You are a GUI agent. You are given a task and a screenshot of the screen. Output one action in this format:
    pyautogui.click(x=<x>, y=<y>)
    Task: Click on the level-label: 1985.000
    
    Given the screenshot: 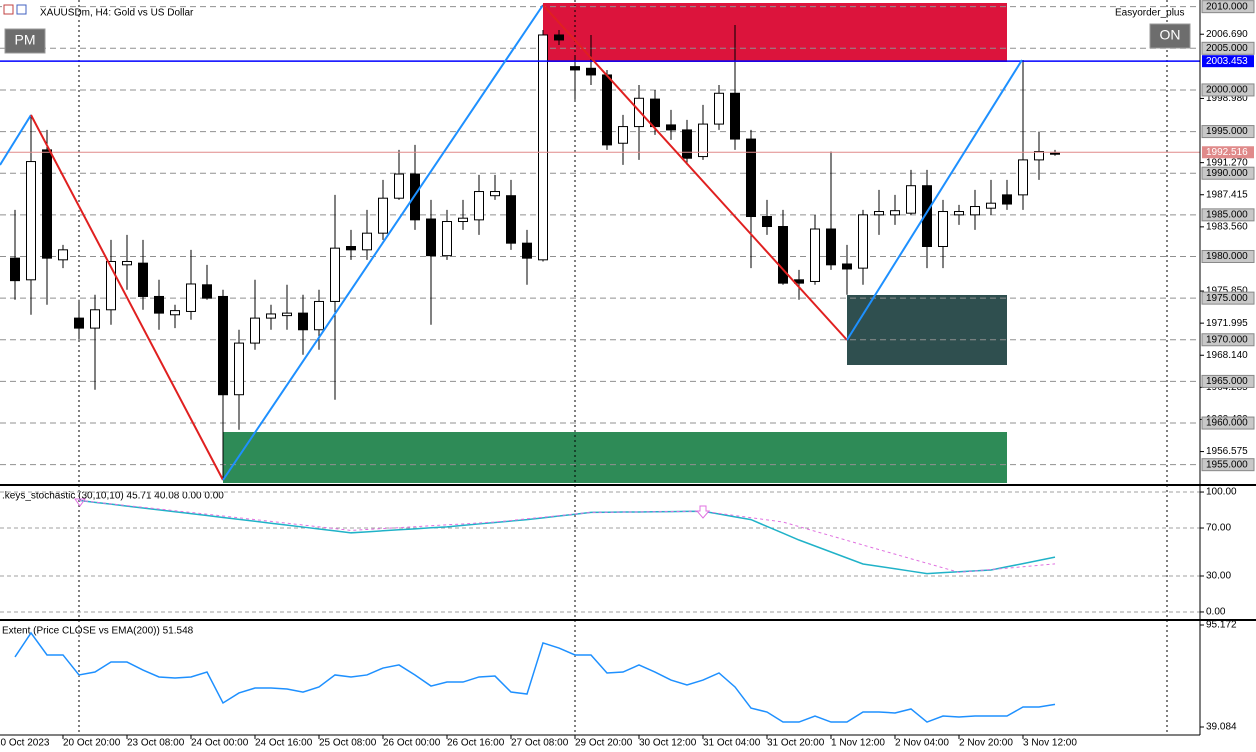 What is the action you would take?
    pyautogui.click(x=1227, y=214)
    